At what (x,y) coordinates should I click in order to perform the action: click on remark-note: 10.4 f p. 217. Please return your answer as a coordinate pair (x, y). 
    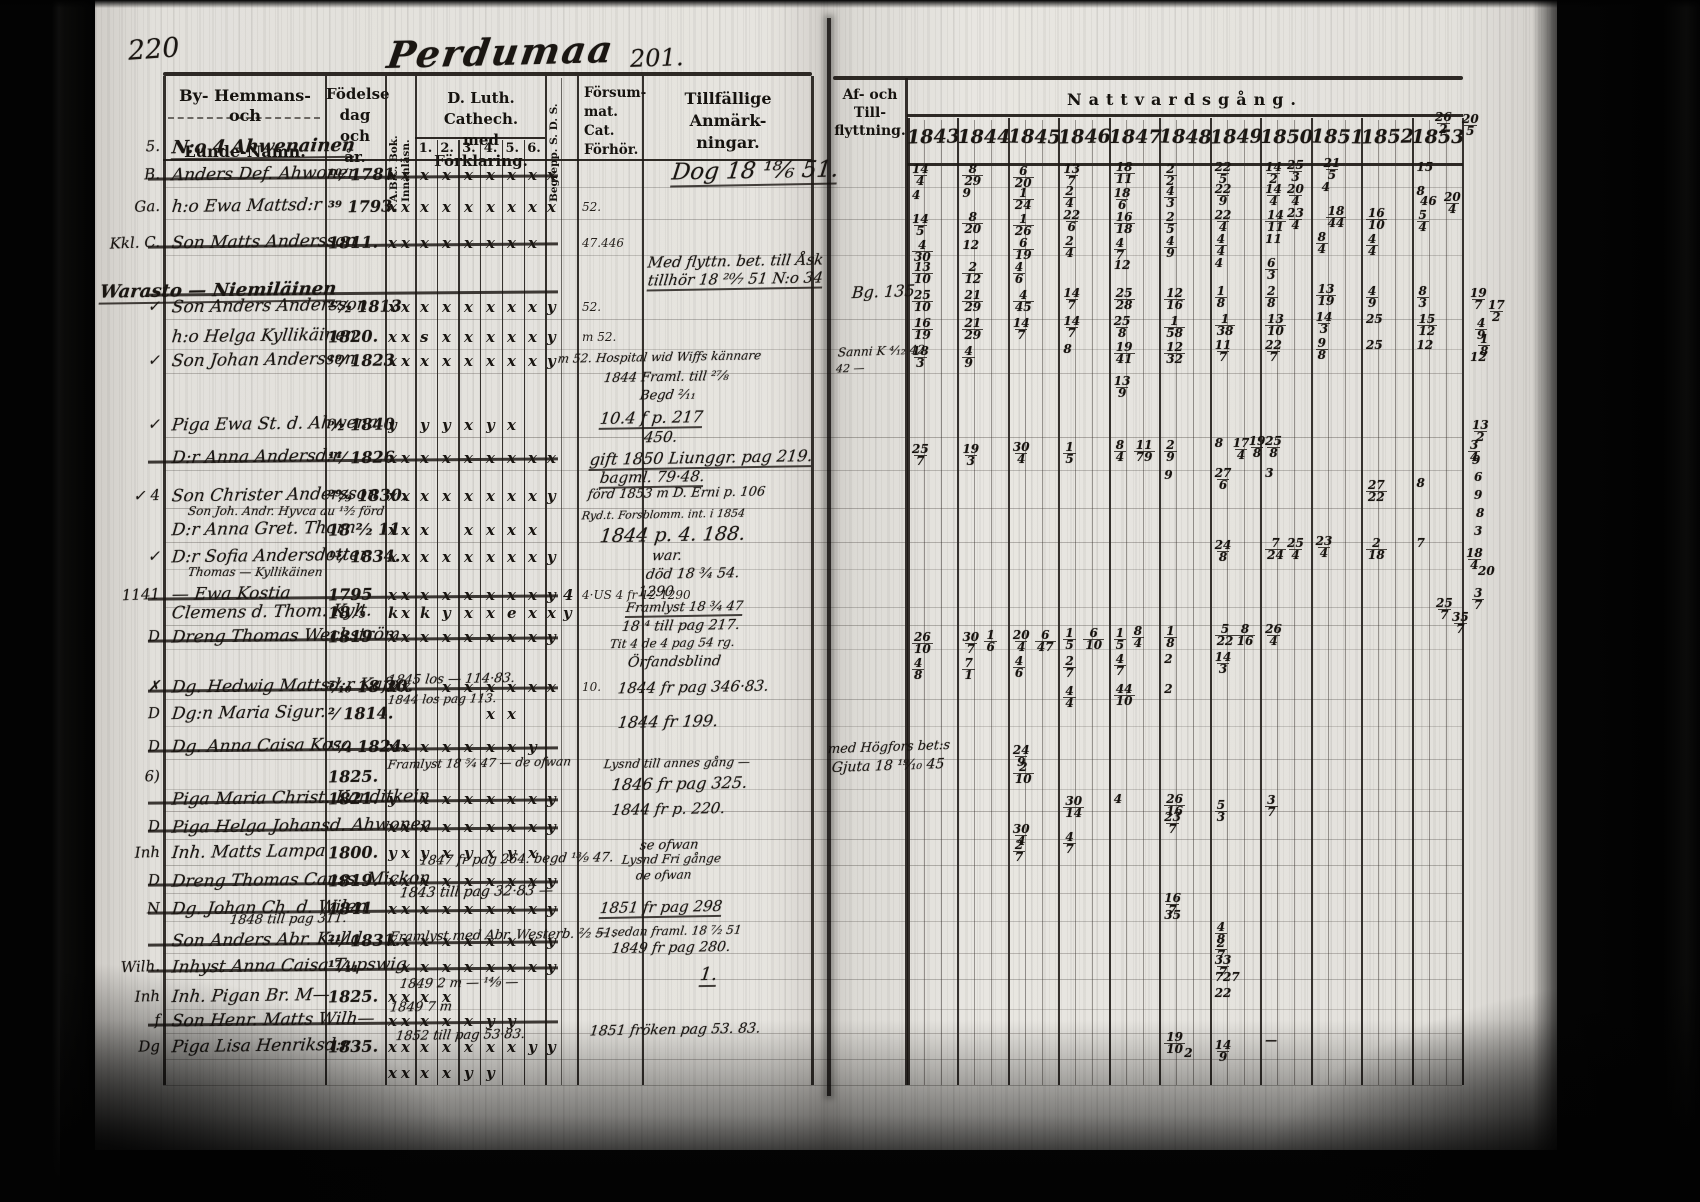
    Looking at the image, I should click on (651, 418).